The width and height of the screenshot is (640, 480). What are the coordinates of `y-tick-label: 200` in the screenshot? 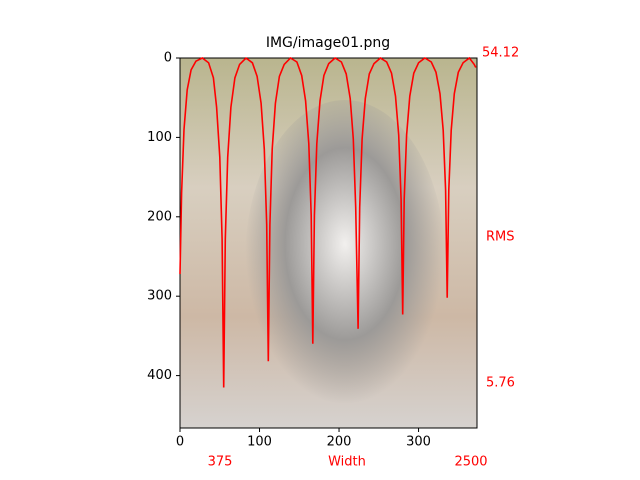 It's located at (159, 216).